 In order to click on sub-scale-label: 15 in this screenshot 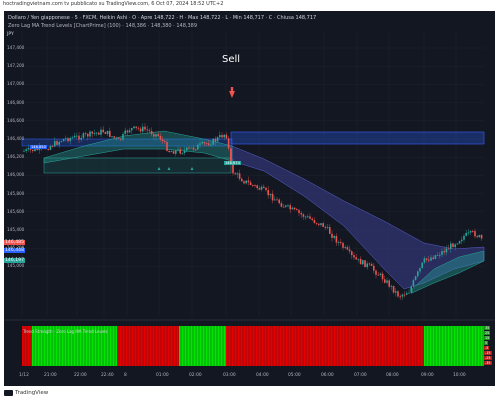, I will do `click(487, 338)`.